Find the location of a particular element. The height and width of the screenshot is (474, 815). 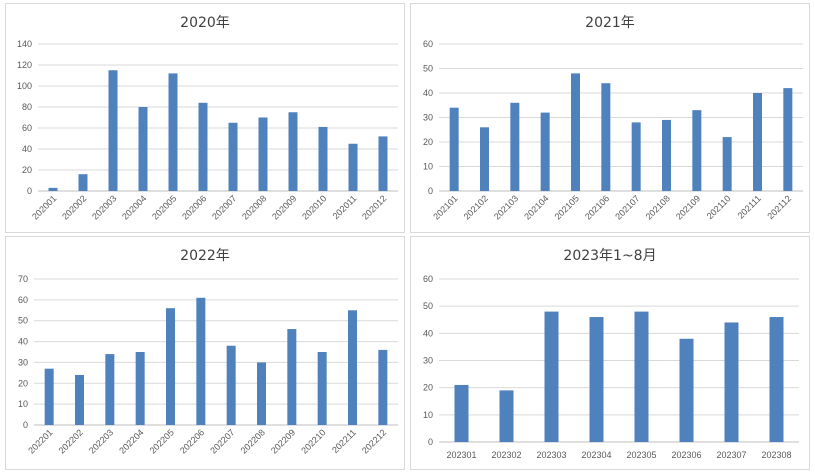

x-tick-label: 202212 is located at coordinates (374, 441).